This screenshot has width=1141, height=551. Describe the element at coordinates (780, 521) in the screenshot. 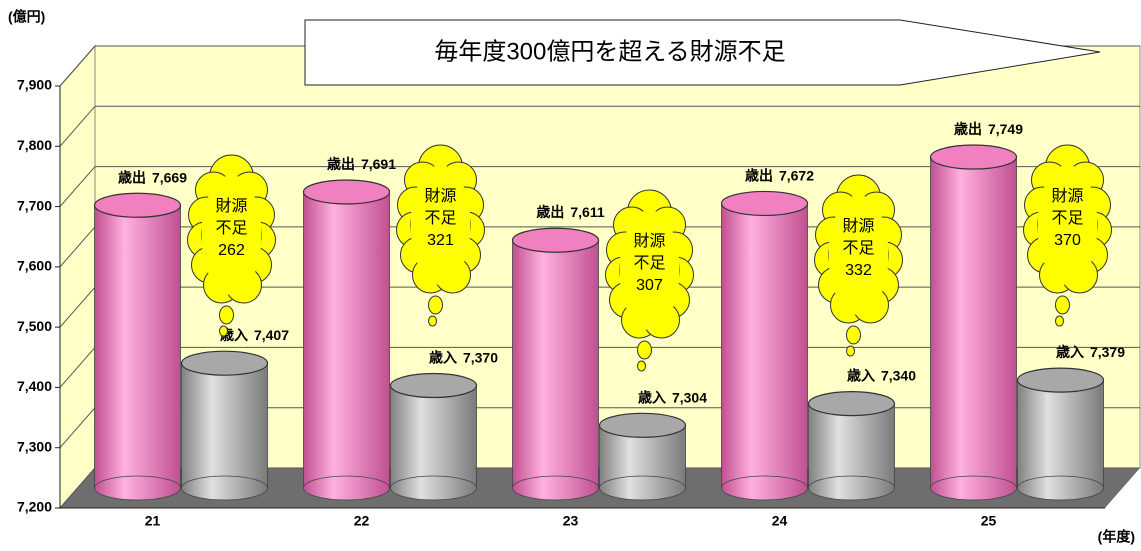

I see `x-tick-label: 24` at that location.